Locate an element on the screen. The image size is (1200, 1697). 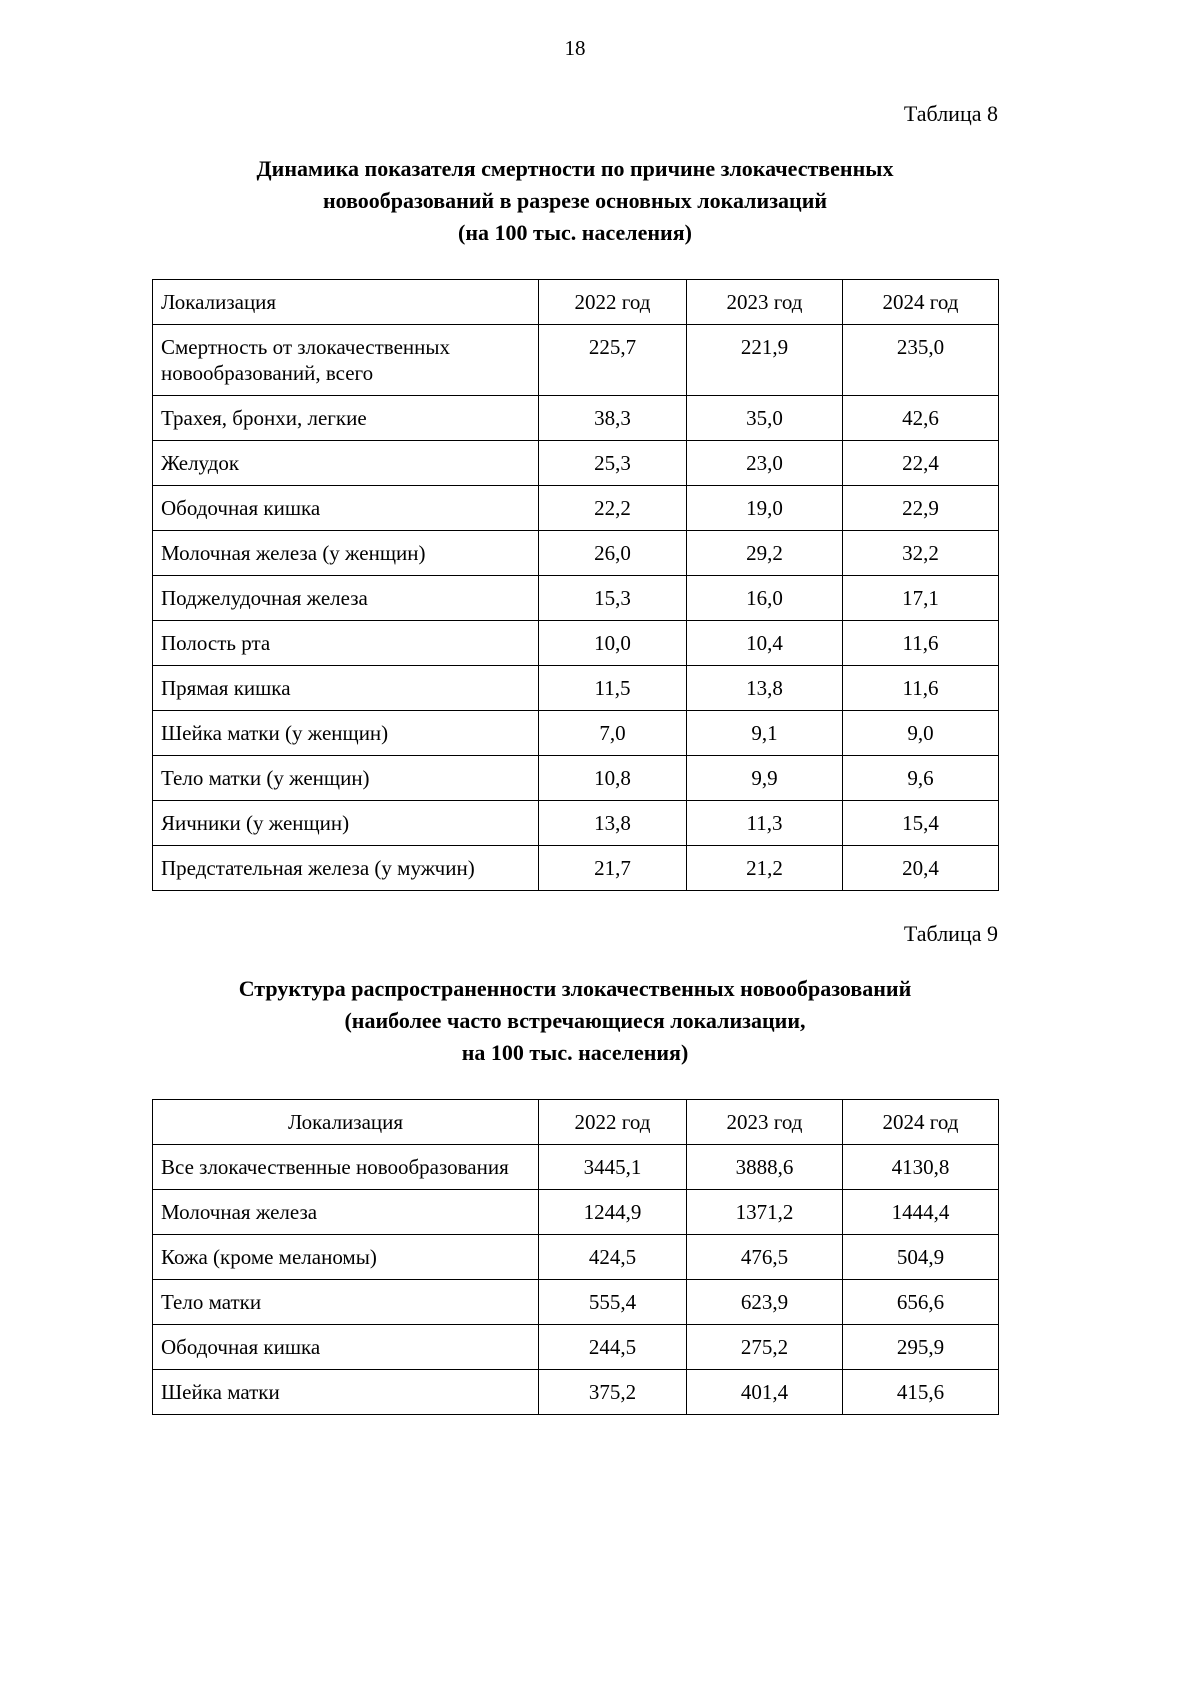
table-row: Ободочная кишка 244,5 275,2 295,9 is located at coordinates (575, 1347).